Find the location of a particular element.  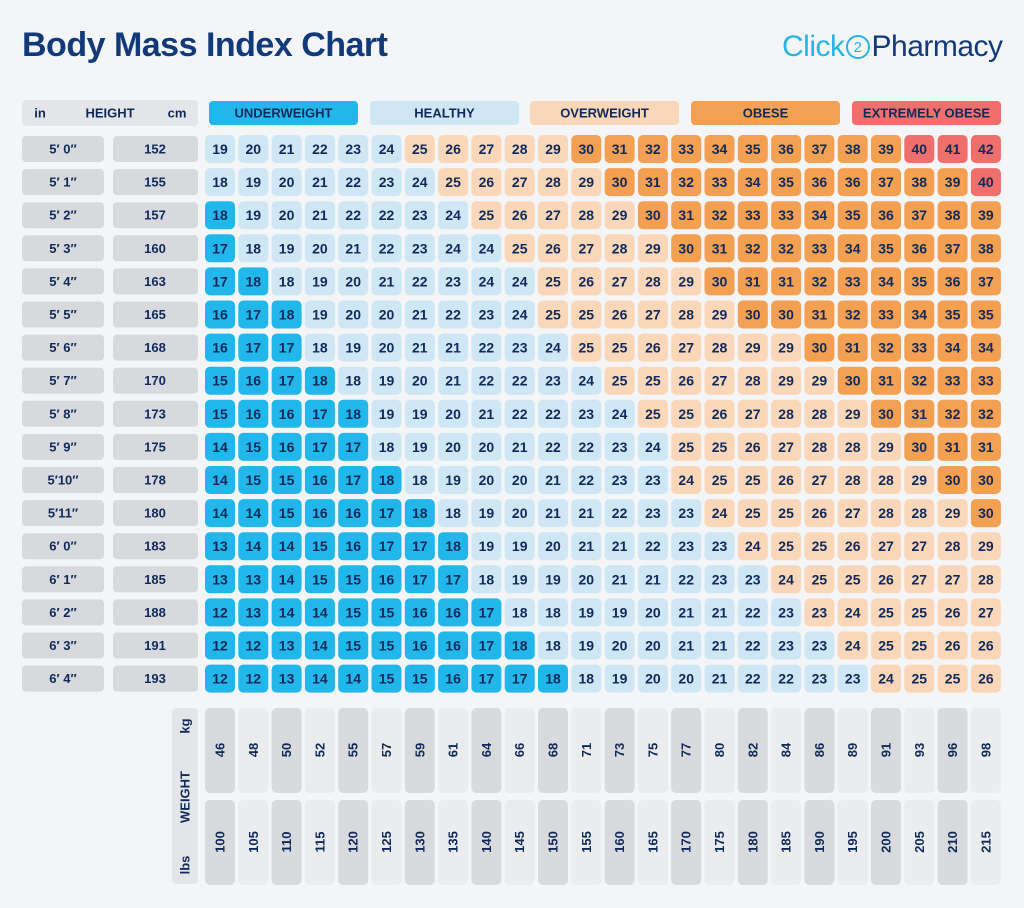

weight-lbs-label: 160 is located at coordinates (619, 842).